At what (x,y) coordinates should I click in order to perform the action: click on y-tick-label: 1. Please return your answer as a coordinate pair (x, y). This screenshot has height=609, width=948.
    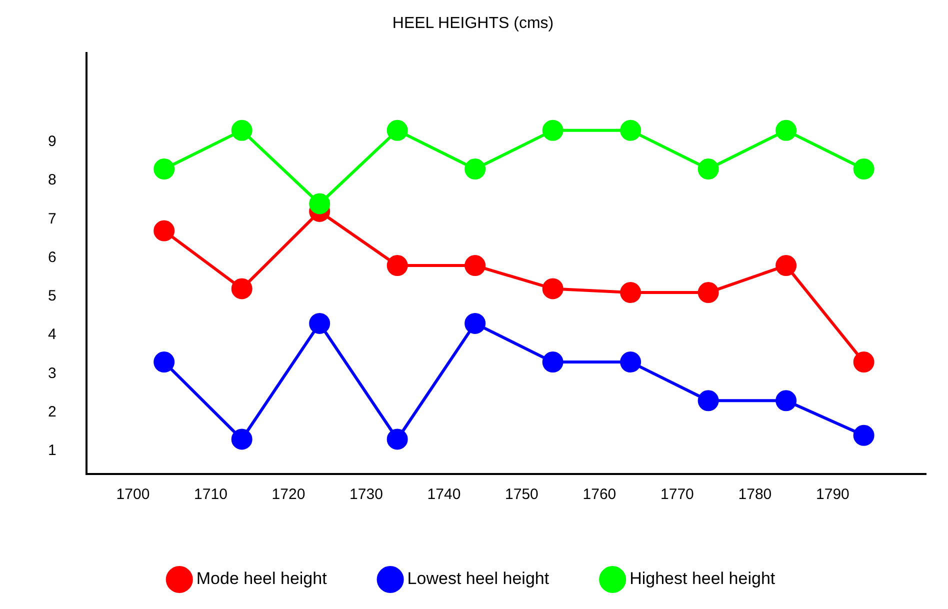
    Looking at the image, I should click on (52, 450).